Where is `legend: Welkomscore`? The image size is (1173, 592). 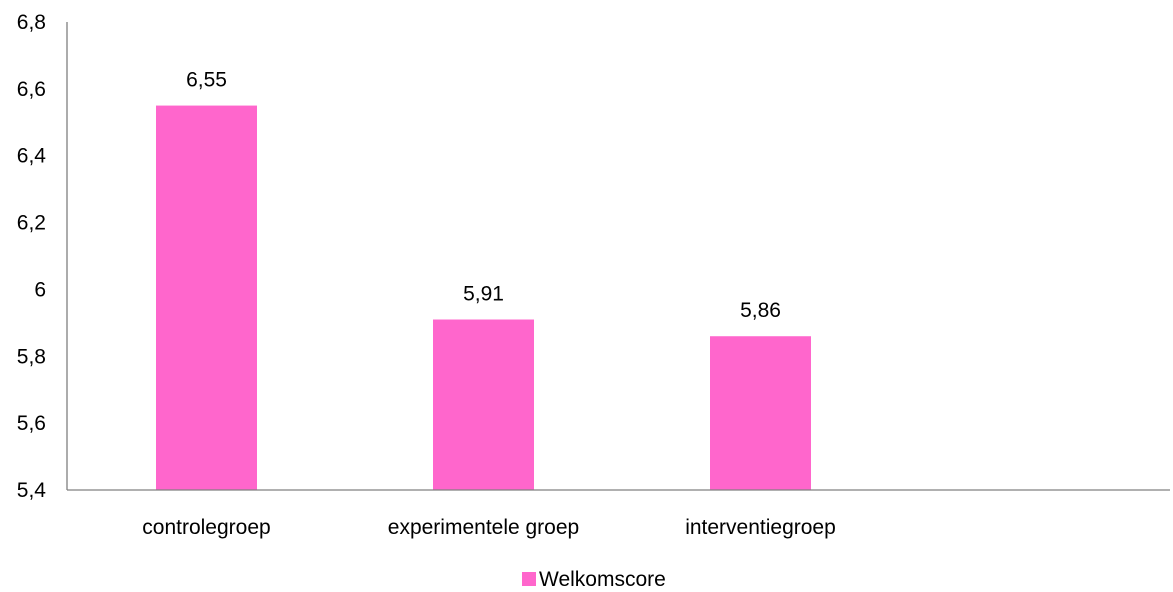
legend: Welkomscore is located at coordinates (594, 579).